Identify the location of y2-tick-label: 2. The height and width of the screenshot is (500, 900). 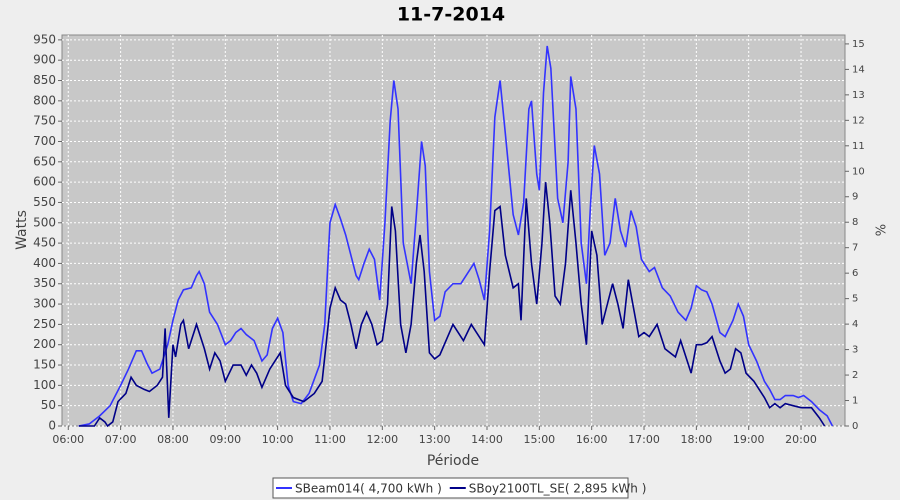
(855, 375).